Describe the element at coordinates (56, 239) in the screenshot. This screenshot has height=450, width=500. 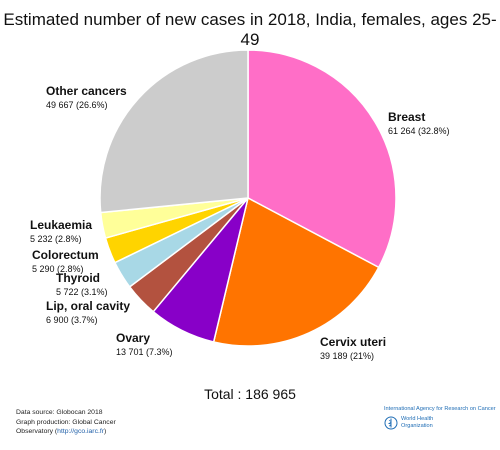
I see `slice-value-leukaemia: 5 232 (2.8%)` at that location.